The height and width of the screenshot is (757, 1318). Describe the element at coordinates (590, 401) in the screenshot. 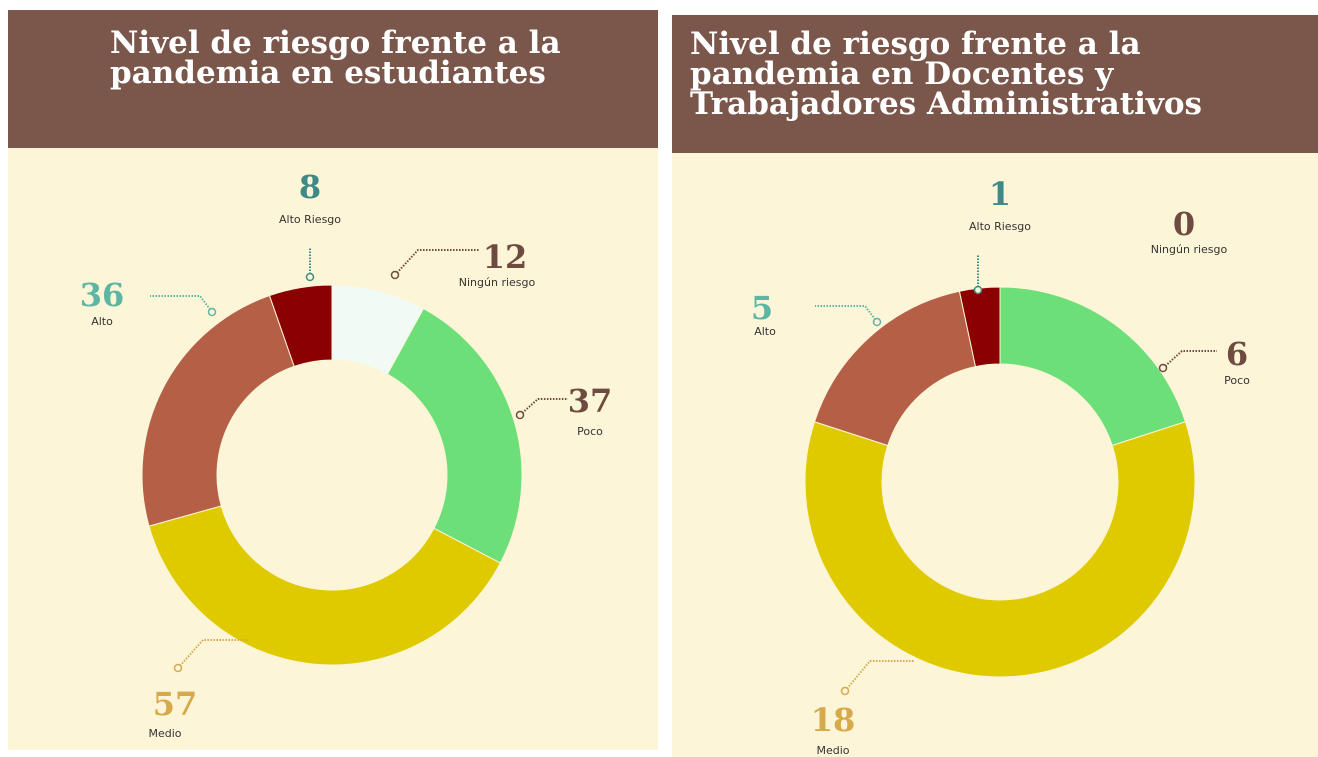

I see `value-label: 37` at that location.